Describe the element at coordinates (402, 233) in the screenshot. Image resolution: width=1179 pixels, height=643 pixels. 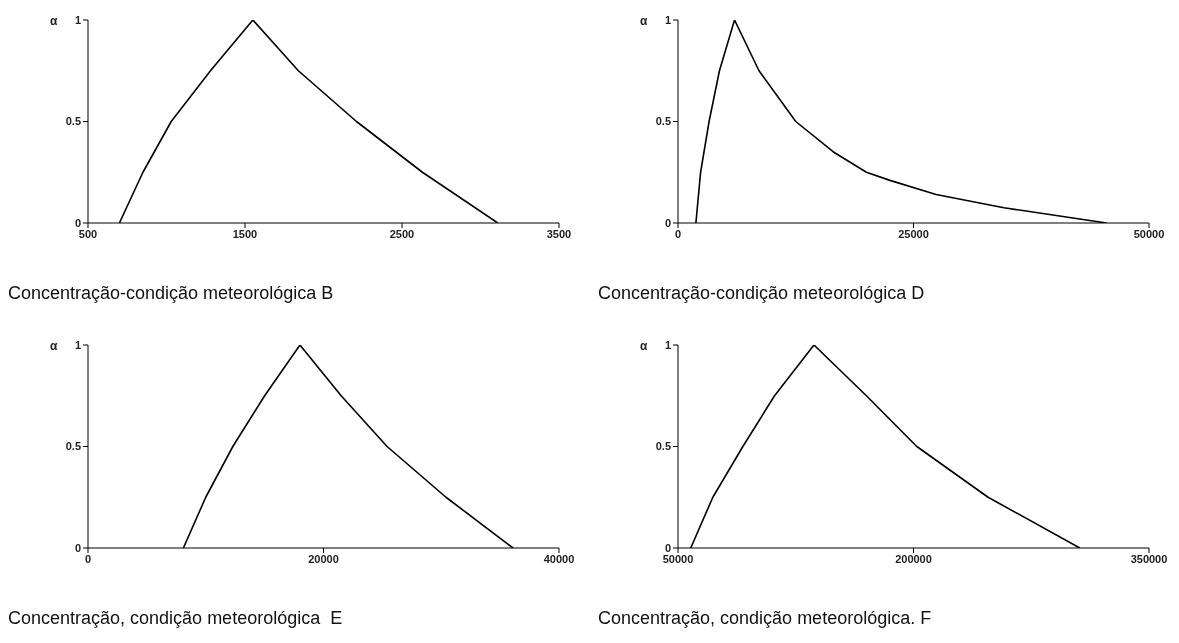
I see `x-tick-label: 2500` at that location.